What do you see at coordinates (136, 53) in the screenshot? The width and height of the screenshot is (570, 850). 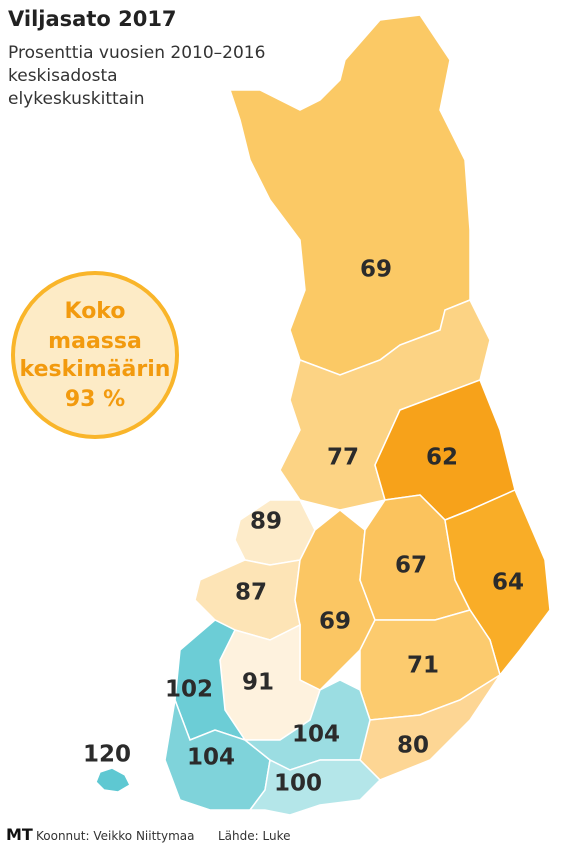 I see `subtitle-line: Prosenttia vuosien 2010–2016` at bounding box center [136, 53].